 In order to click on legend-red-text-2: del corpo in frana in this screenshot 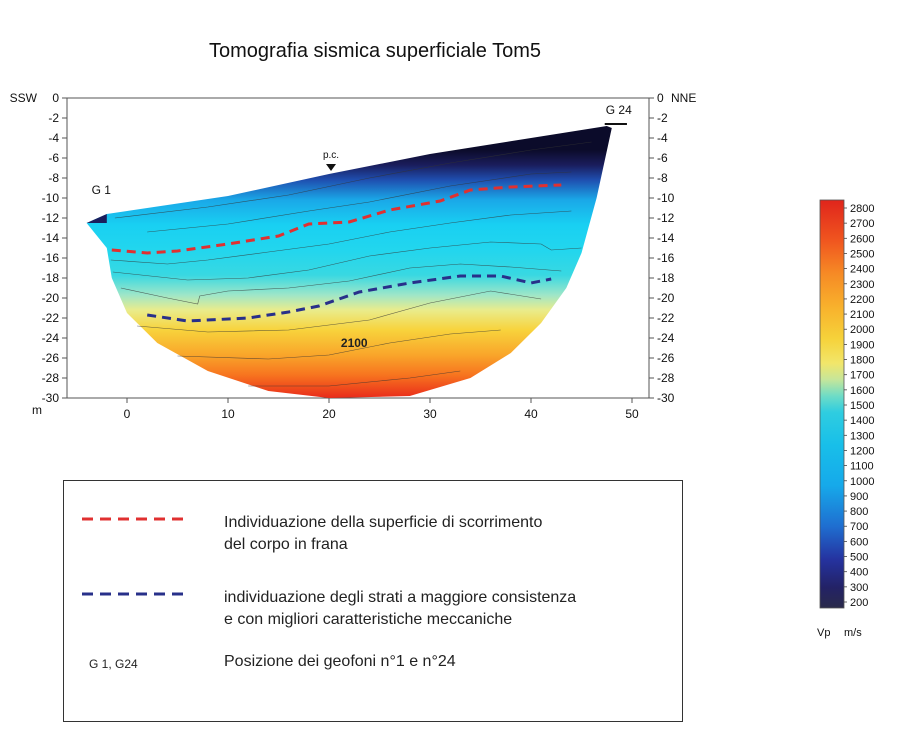, I will do `click(286, 544)`.